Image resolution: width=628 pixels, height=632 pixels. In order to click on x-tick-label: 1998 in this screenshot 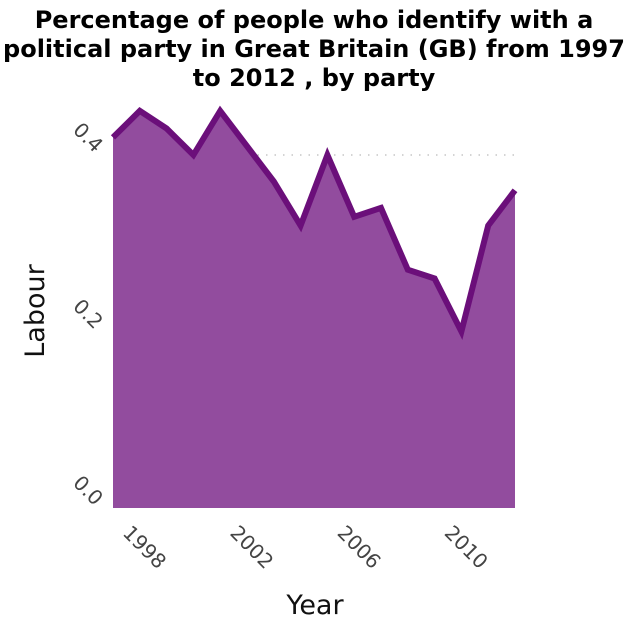, I will do `click(144, 547)`.